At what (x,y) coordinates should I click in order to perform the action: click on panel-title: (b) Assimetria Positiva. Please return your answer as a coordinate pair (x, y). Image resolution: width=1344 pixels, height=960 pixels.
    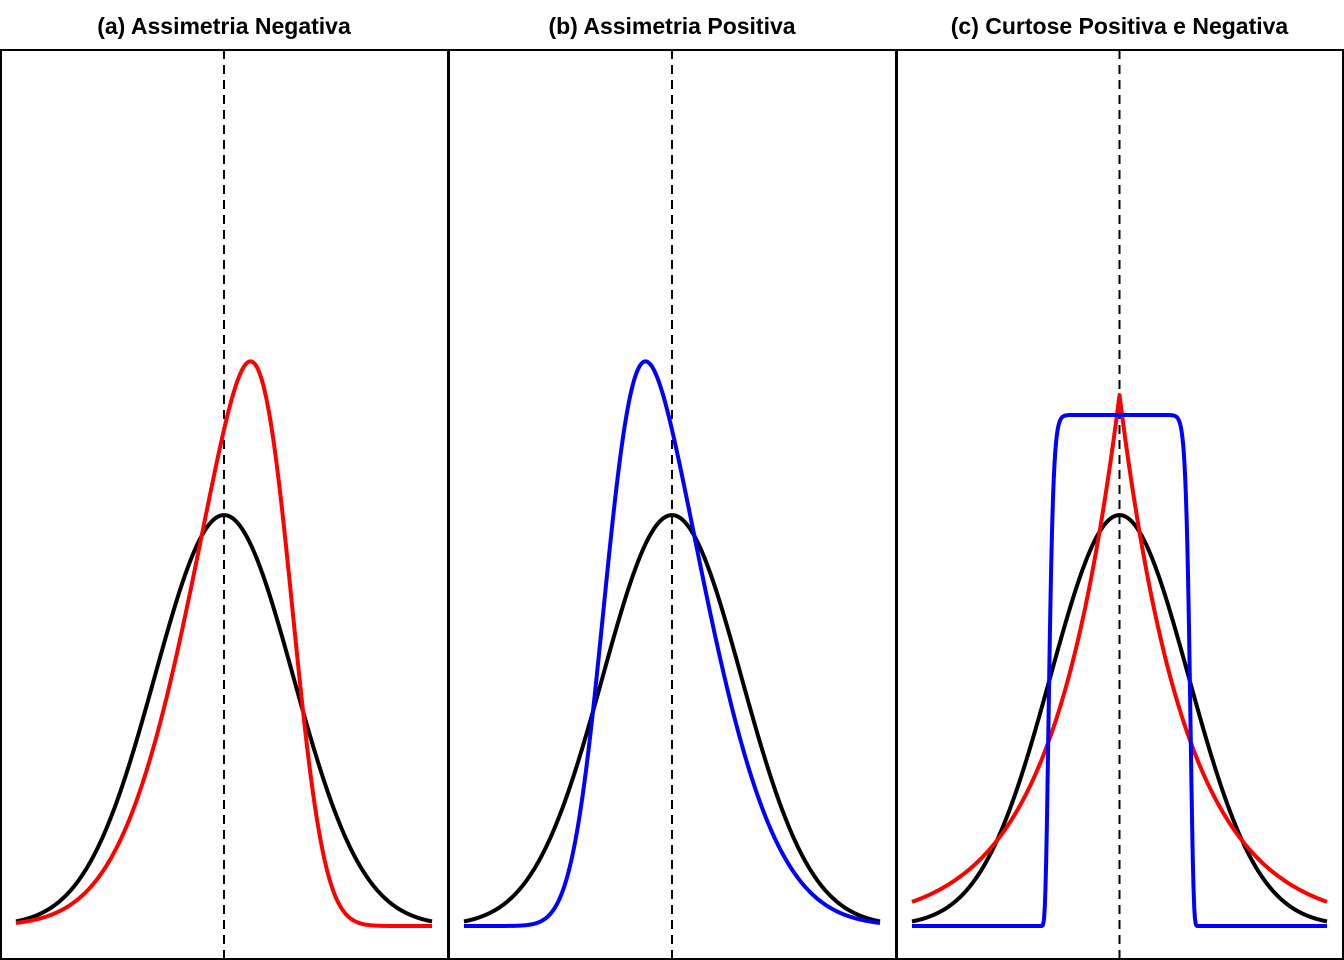
    Looking at the image, I should click on (671, 26).